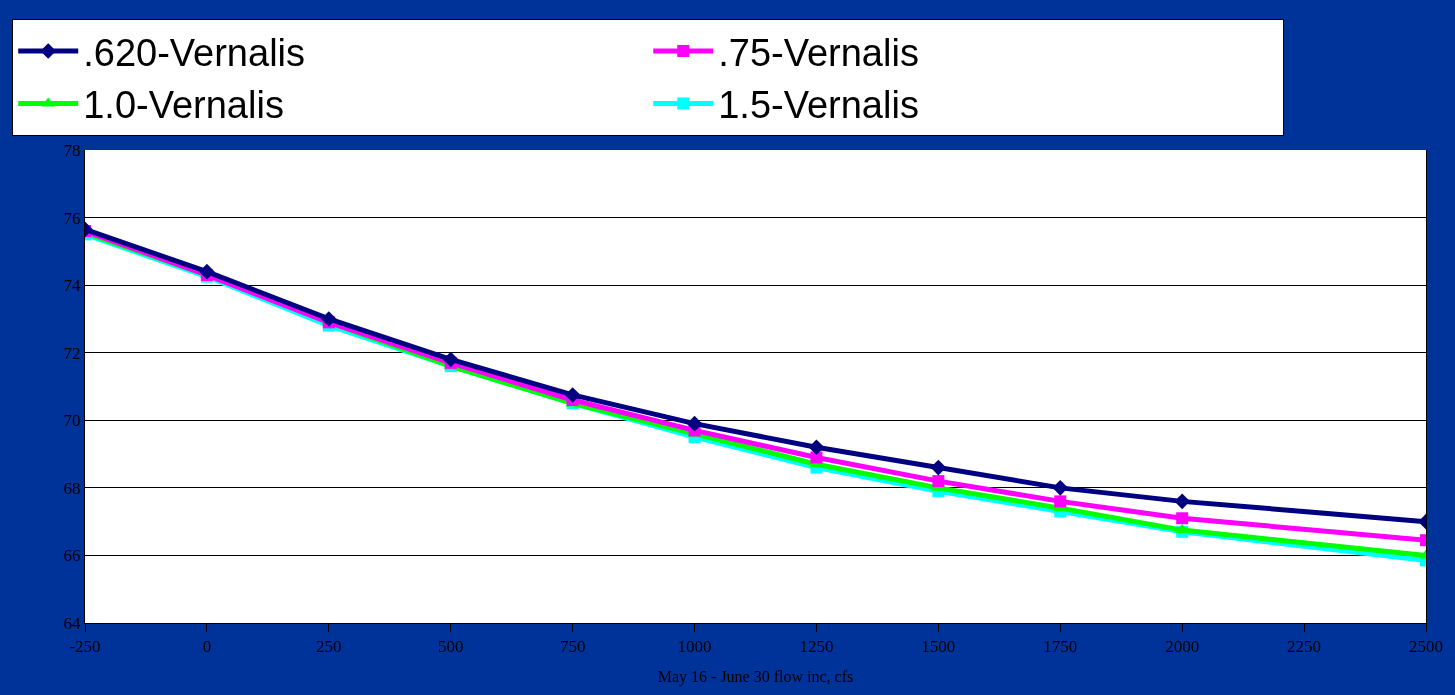  I want to click on x-tick-label: 500, so click(450, 647).